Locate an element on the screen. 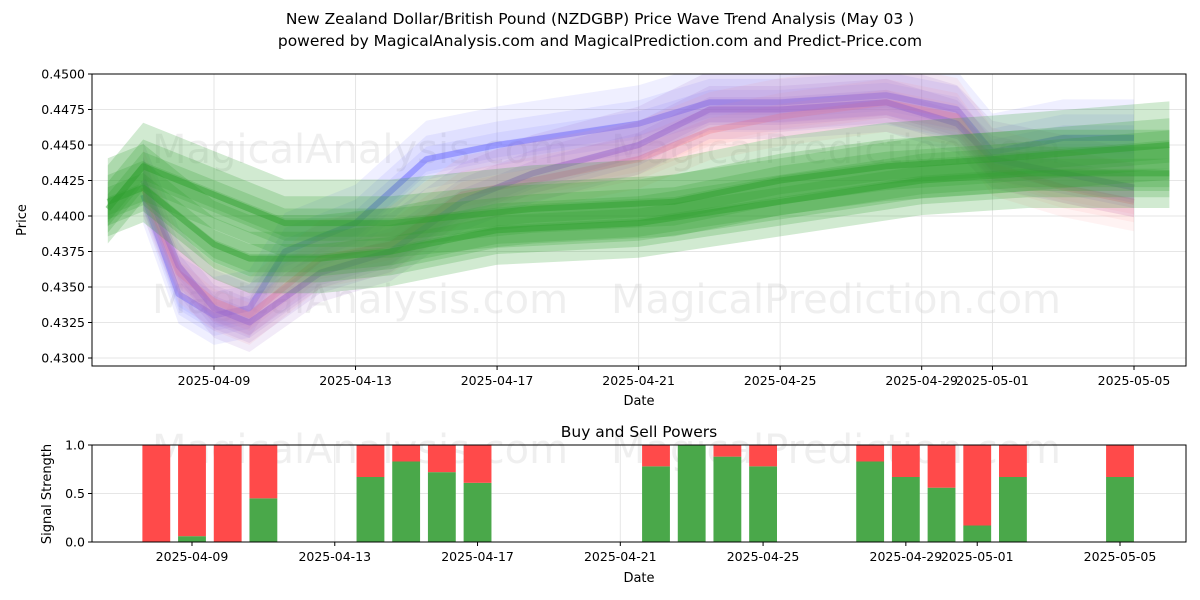 This screenshot has height=600, width=1200. price-xtick-label: 2025-04-13 is located at coordinates (355, 380).